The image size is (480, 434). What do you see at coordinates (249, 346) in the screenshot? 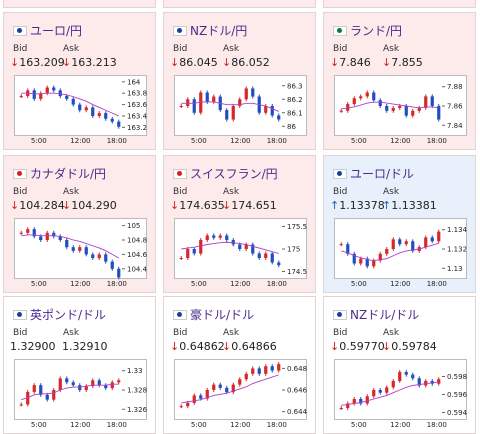
I see `ask-value: ↓0.64866` at bounding box center [249, 346].